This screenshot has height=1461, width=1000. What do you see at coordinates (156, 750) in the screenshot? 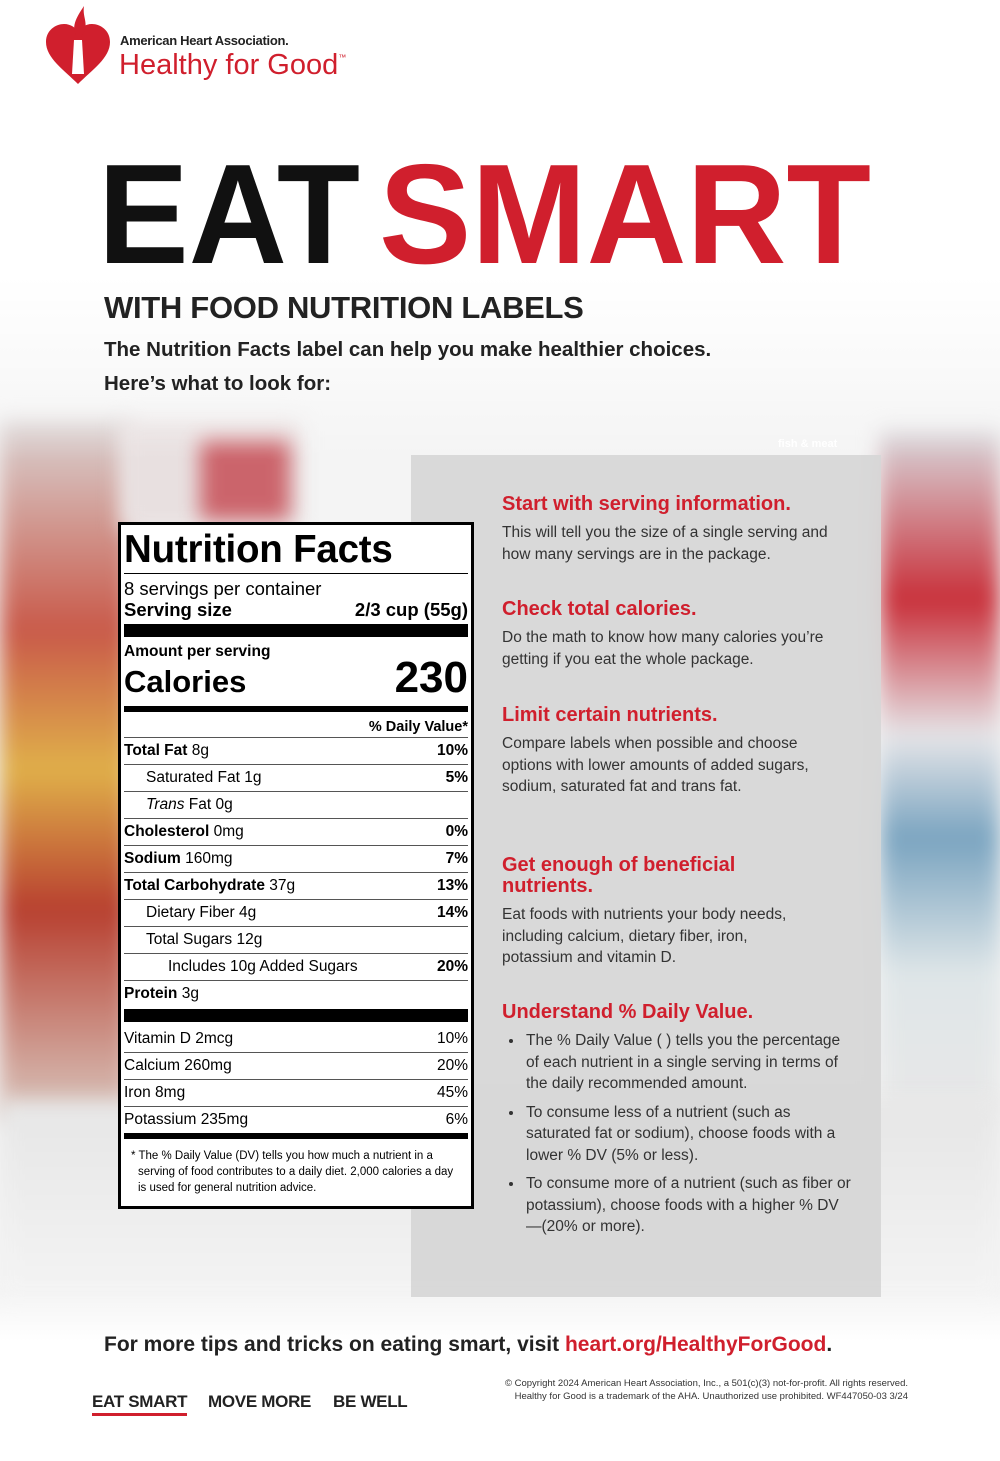
I see `nutrient: Total Fat` at bounding box center [156, 750].